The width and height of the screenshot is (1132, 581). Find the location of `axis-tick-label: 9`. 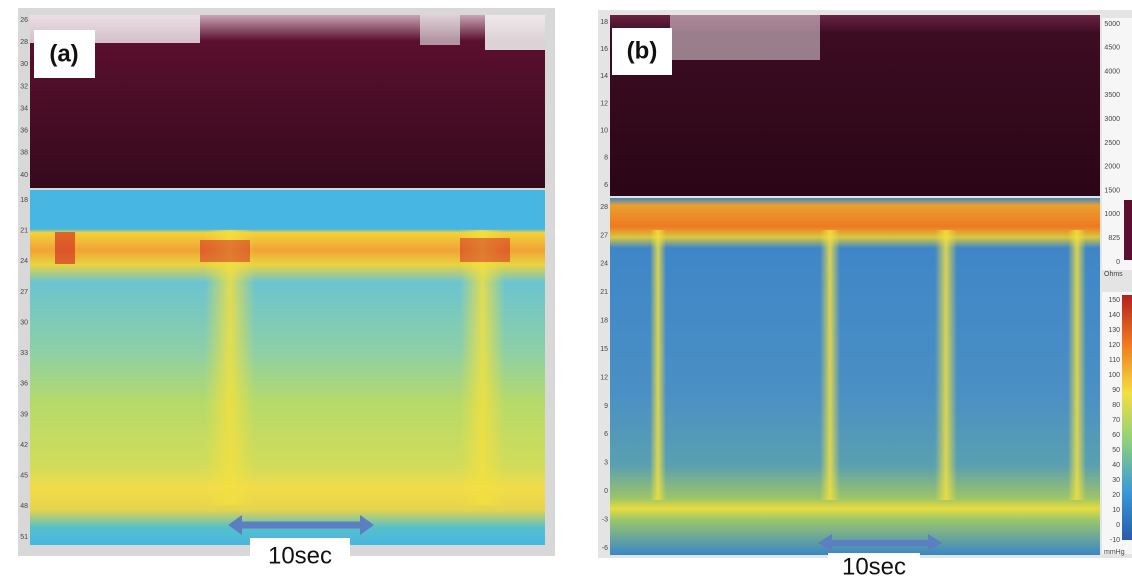

axis-tick-label: 9 is located at coordinates (606, 406).